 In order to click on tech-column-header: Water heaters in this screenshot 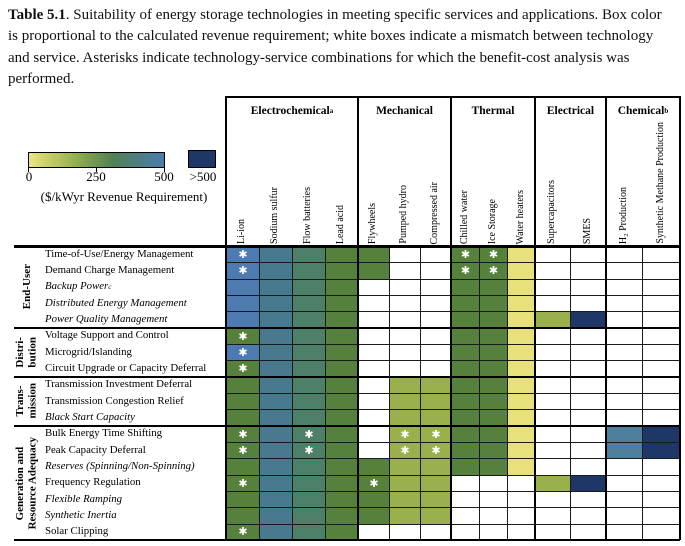, I will do `click(521, 184)`.